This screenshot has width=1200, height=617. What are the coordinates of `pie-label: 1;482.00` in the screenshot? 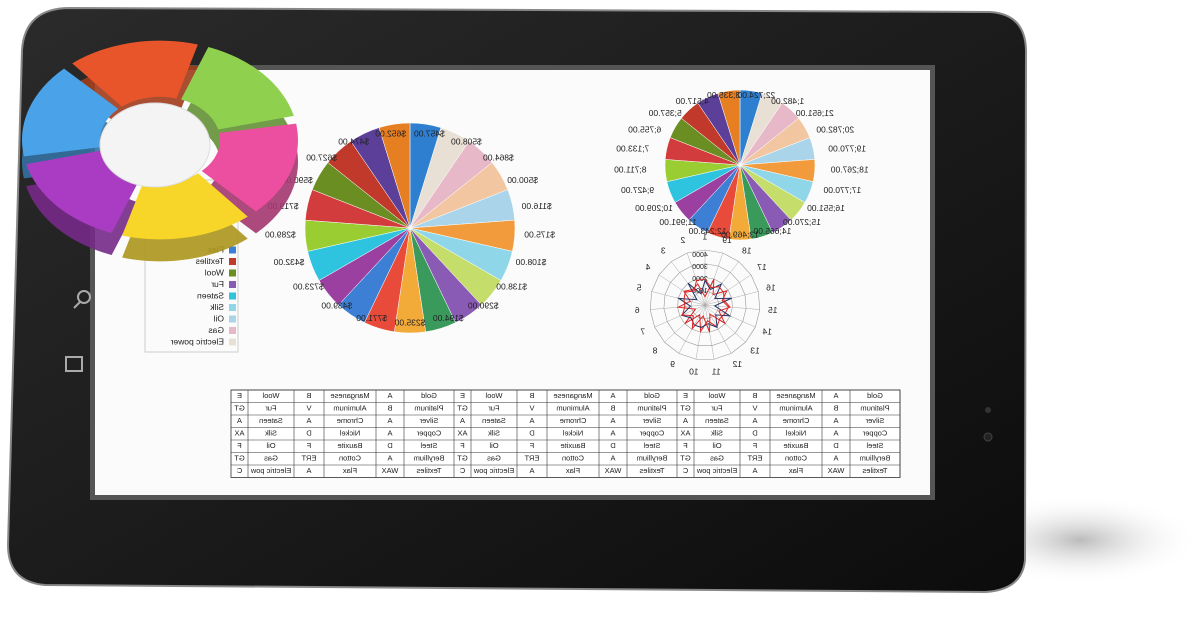 It's located at (787, 101).